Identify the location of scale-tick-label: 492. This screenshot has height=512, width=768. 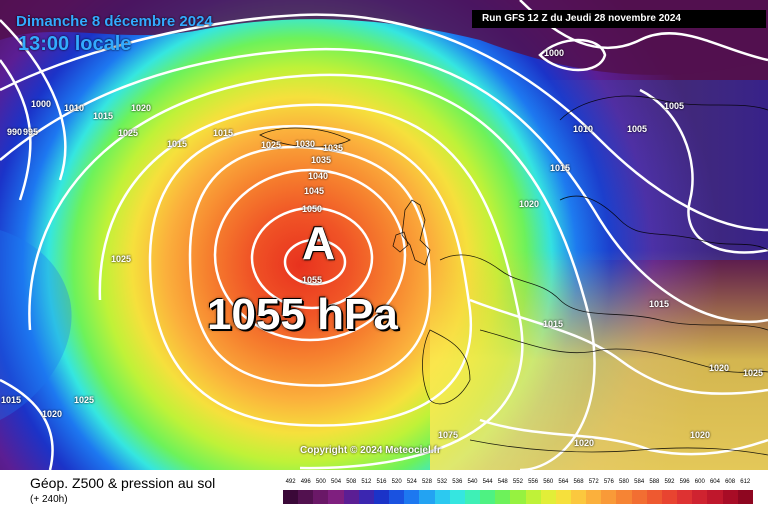
(290, 482).